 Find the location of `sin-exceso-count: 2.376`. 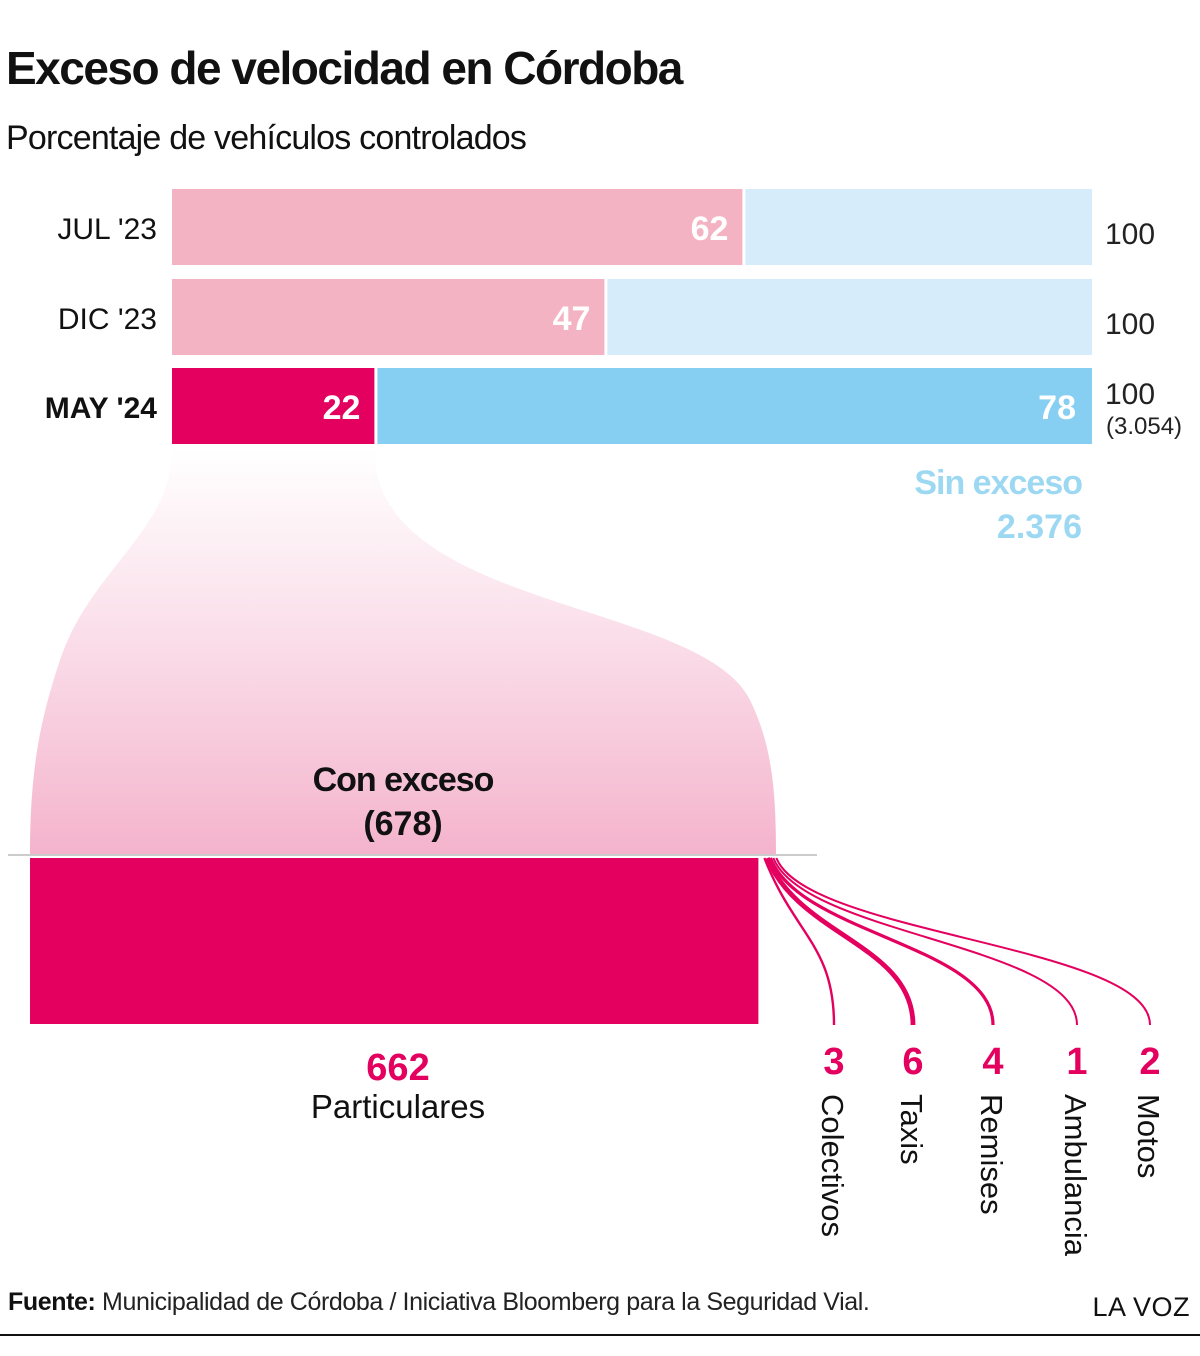

sin-exceso-count: 2.376 is located at coordinates (1039, 527).